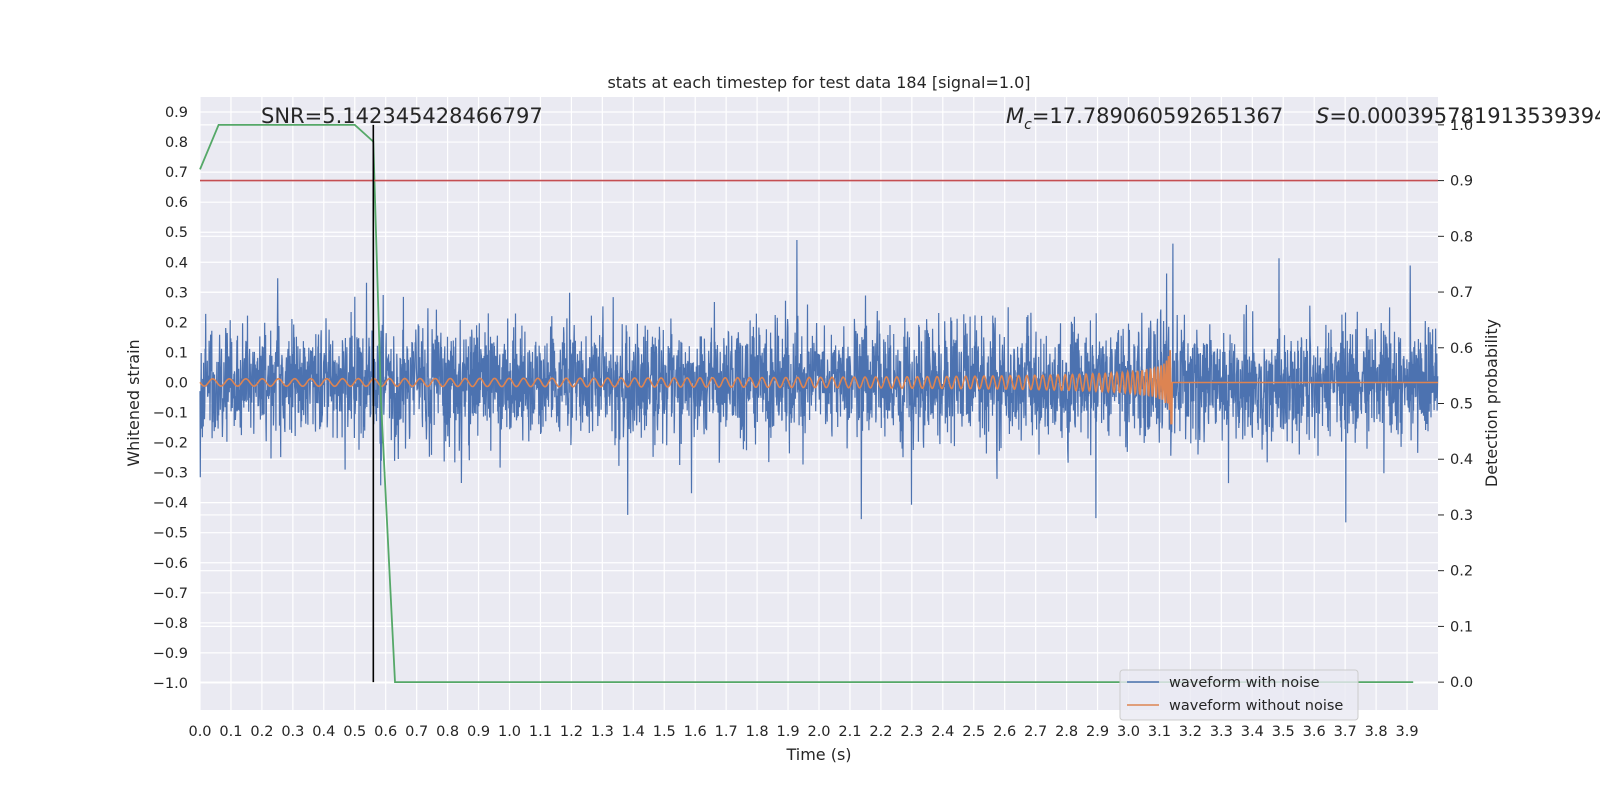 This screenshot has width=1600, height=800. What do you see at coordinates (1157, 116) in the screenshot?
I see `mc-value: =17.789060592651367` at bounding box center [1157, 116].